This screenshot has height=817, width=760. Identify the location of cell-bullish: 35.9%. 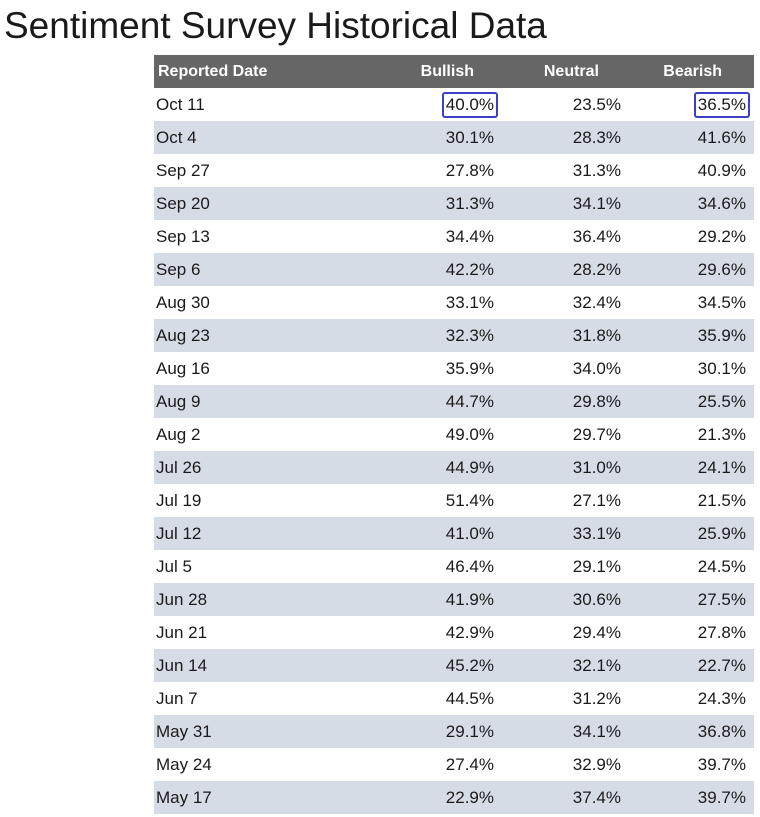
(438, 368).